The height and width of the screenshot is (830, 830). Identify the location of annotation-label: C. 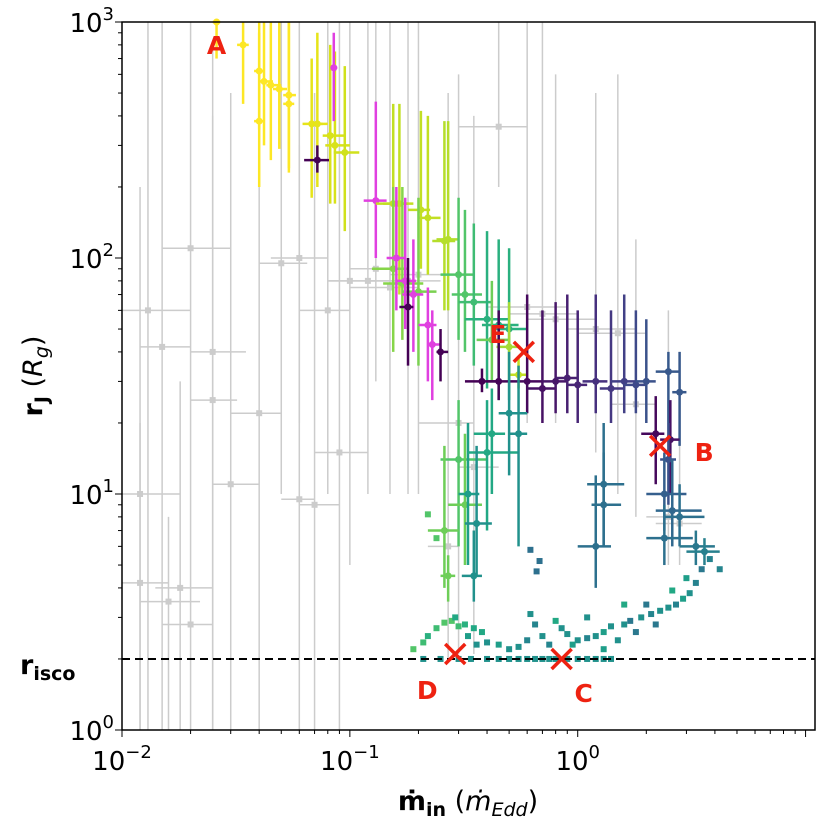
(583, 693).